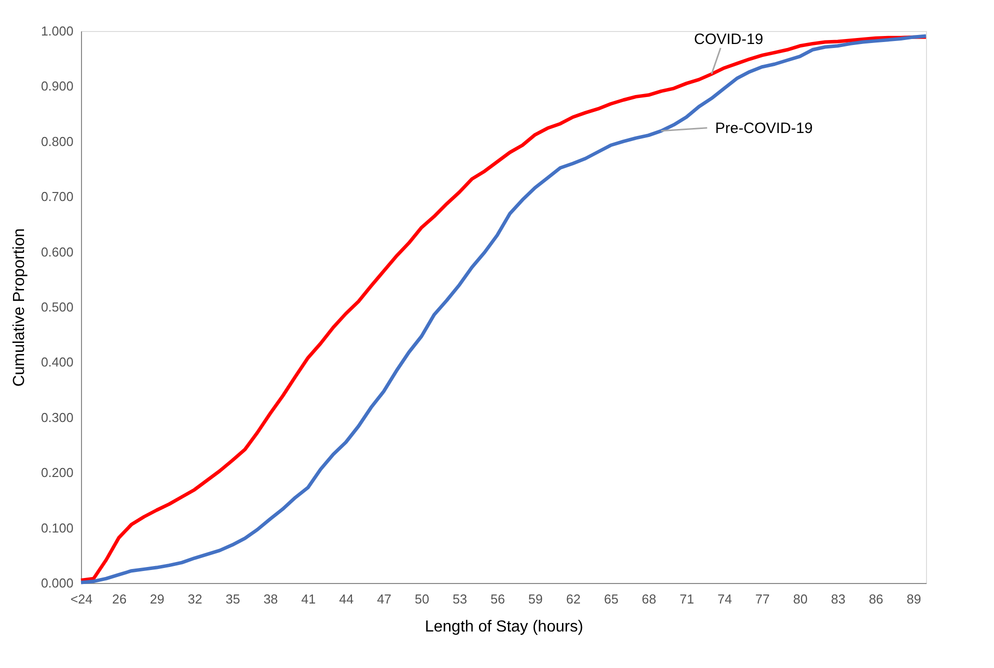 This screenshot has width=994, height=668. What do you see at coordinates (611, 599) in the screenshot?
I see `x-tick-label: 65` at bounding box center [611, 599].